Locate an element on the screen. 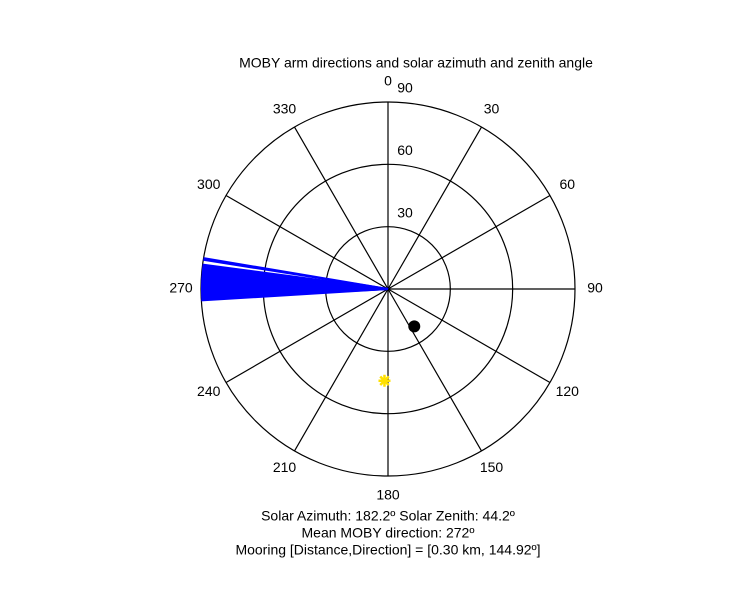  annotation: Mean MOBY direction: 272º is located at coordinates (388, 533).